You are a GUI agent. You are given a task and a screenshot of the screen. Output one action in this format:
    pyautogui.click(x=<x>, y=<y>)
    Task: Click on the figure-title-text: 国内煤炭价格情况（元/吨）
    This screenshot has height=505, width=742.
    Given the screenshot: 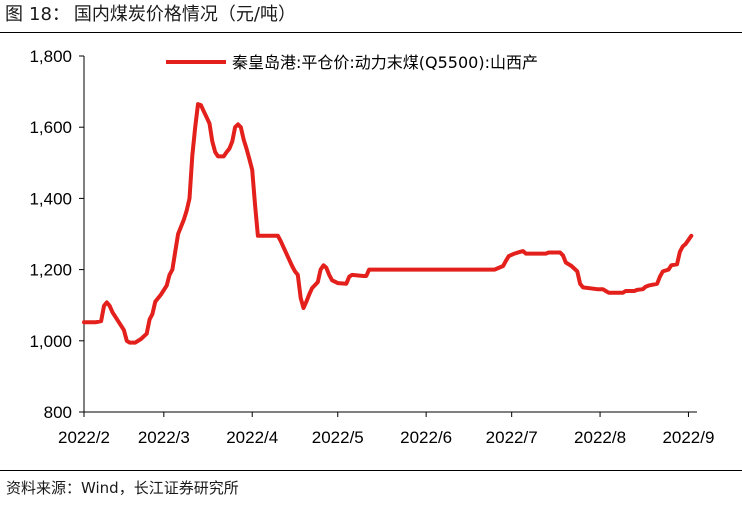 What is the action you would take?
    pyautogui.click(x=184, y=14)
    